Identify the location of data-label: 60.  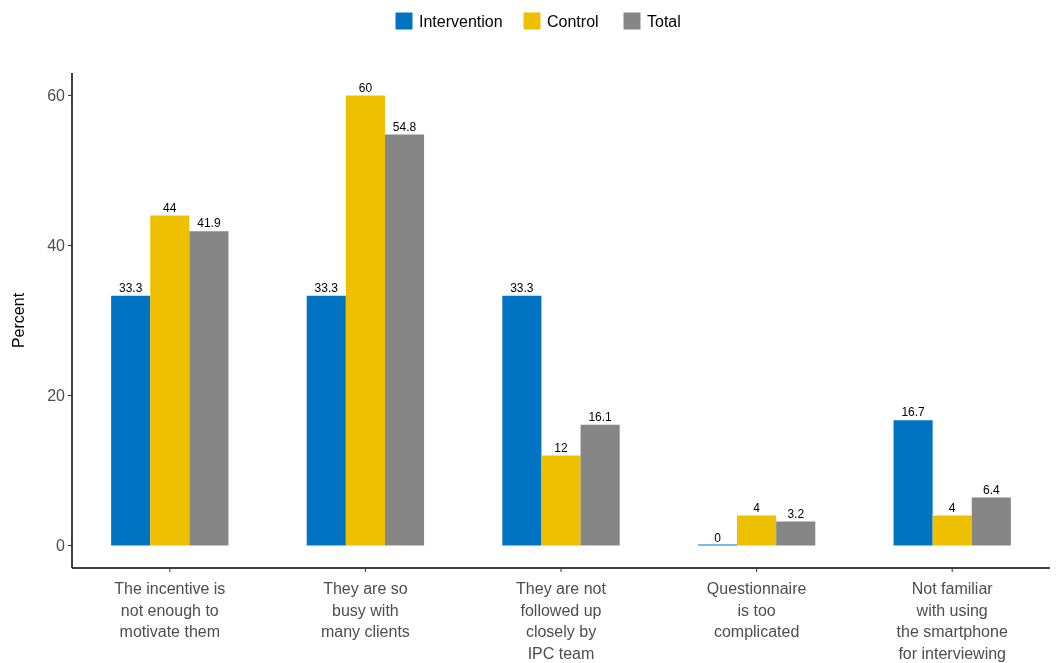
(365, 87).